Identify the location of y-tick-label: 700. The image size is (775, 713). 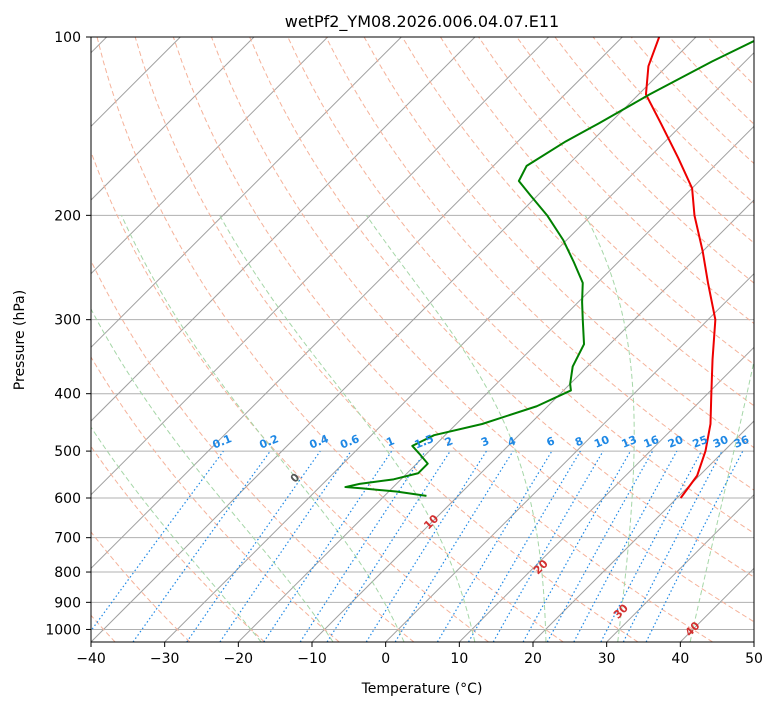
(67, 539).